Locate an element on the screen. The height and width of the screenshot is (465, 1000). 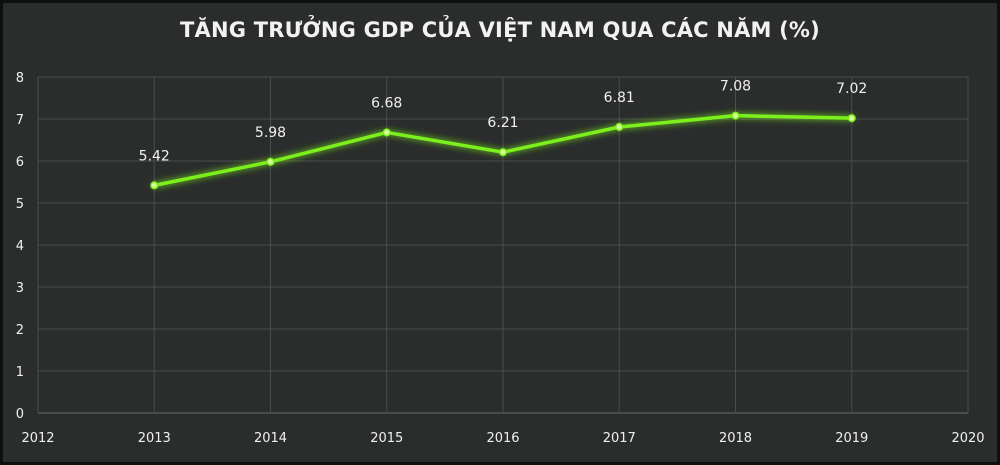
data-labels: 5.42 5.98 6.68 6.21 6.81 7.08 7.02 is located at coordinates (503, 122).